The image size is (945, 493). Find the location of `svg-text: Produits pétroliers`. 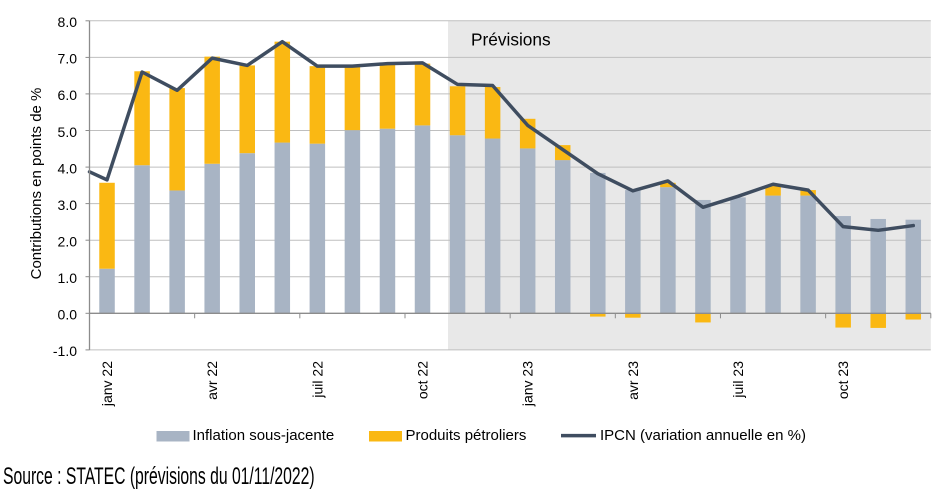

svg-text: Produits pétroliers is located at coordinates (466, 435).